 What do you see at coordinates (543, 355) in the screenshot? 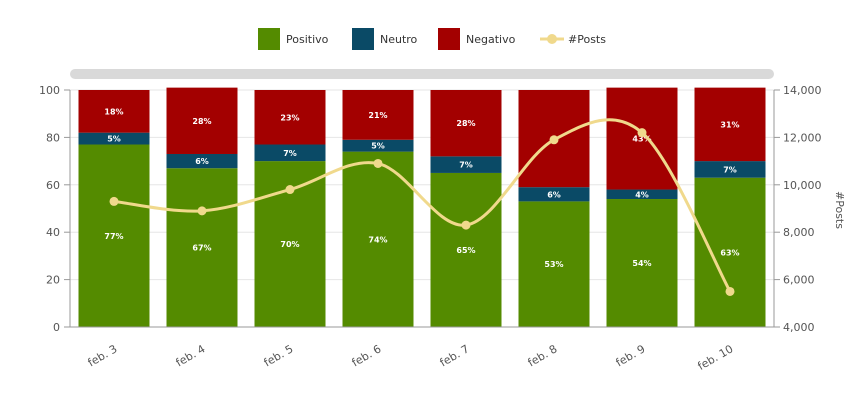
I see `x-tick-label: feb. 8` at bounding box center [543, 355].